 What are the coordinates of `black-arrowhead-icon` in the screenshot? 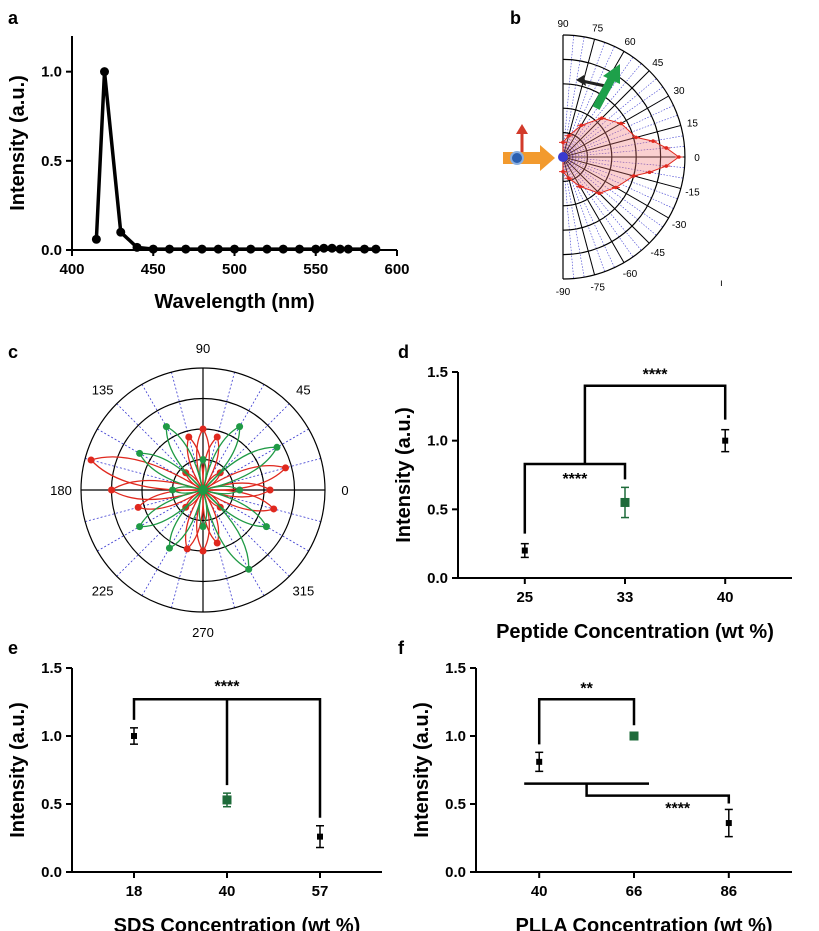 It's located at (581, 80).